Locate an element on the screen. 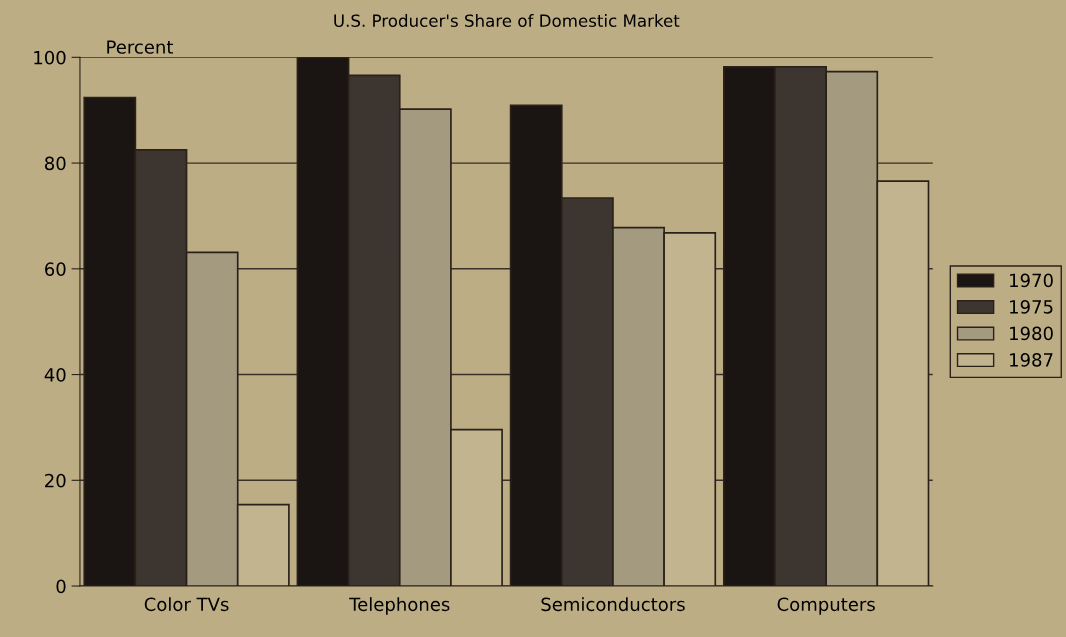  y-tick-label: 40 is located at coordinates (55, 375).